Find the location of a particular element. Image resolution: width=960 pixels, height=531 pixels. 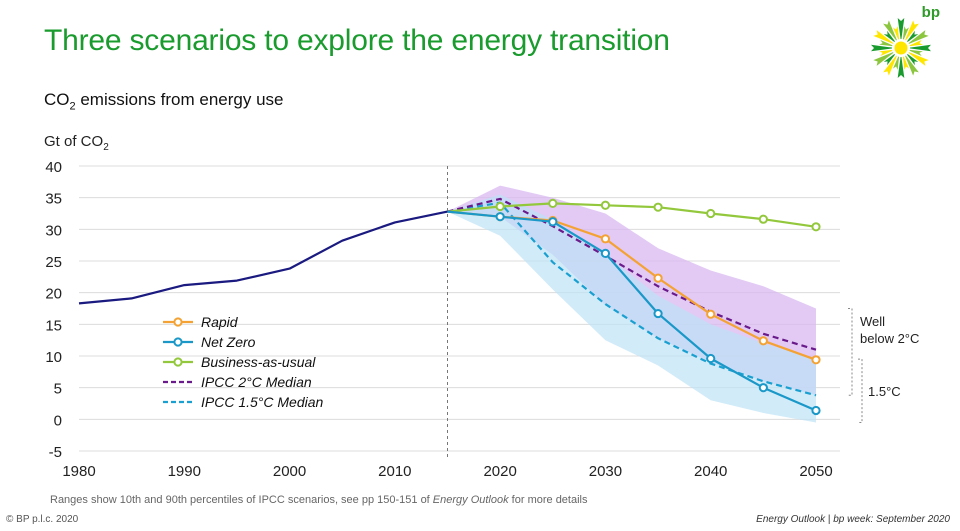

annotation-well: Well is located at coordinates (872, 321).